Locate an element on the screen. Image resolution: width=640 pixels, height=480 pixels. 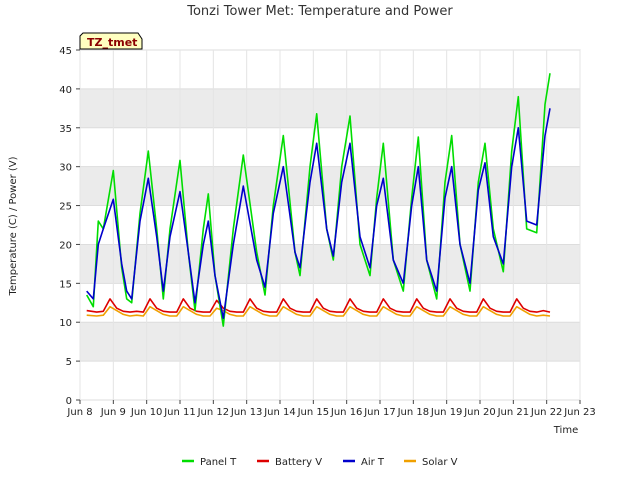
x-tick-label-7: Jun 15 is located at coordinates (313, 412).